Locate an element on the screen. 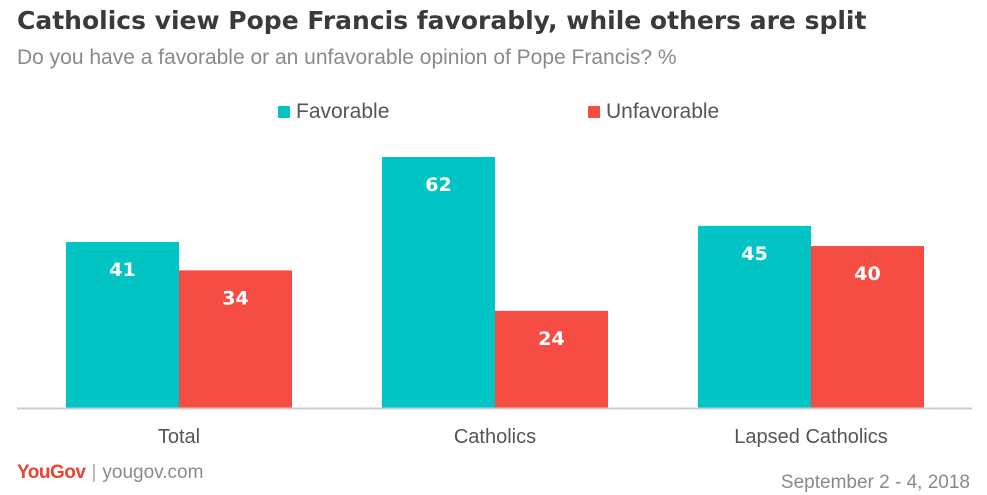 The height and width of the screenshot is (495, 987). data-label-favorable: 41 is located at coordinates (122, 270).